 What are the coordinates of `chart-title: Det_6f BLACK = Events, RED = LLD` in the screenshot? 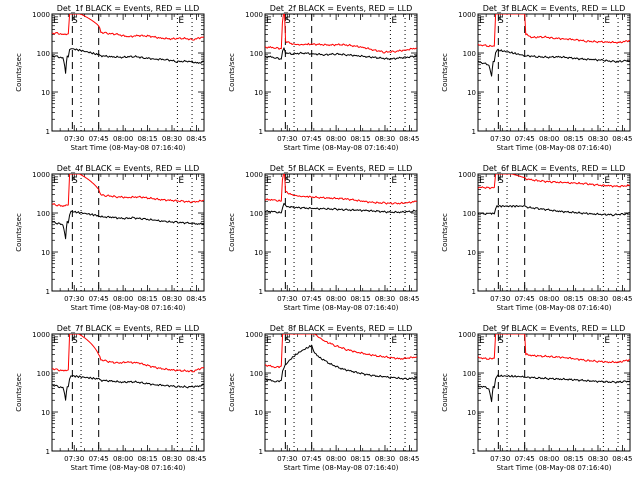 It's located at (554, 168).